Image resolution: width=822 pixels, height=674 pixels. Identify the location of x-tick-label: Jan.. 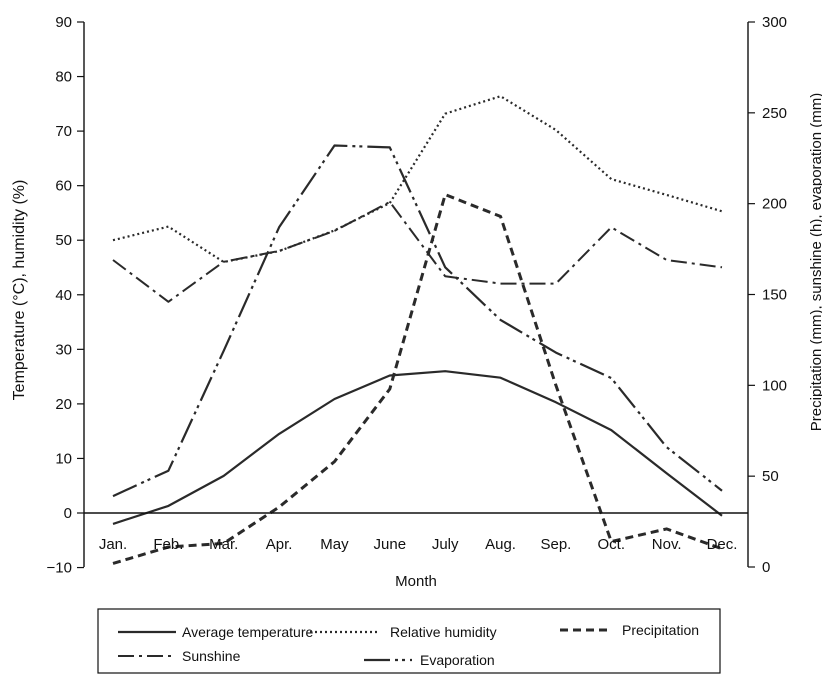
(113, 544).